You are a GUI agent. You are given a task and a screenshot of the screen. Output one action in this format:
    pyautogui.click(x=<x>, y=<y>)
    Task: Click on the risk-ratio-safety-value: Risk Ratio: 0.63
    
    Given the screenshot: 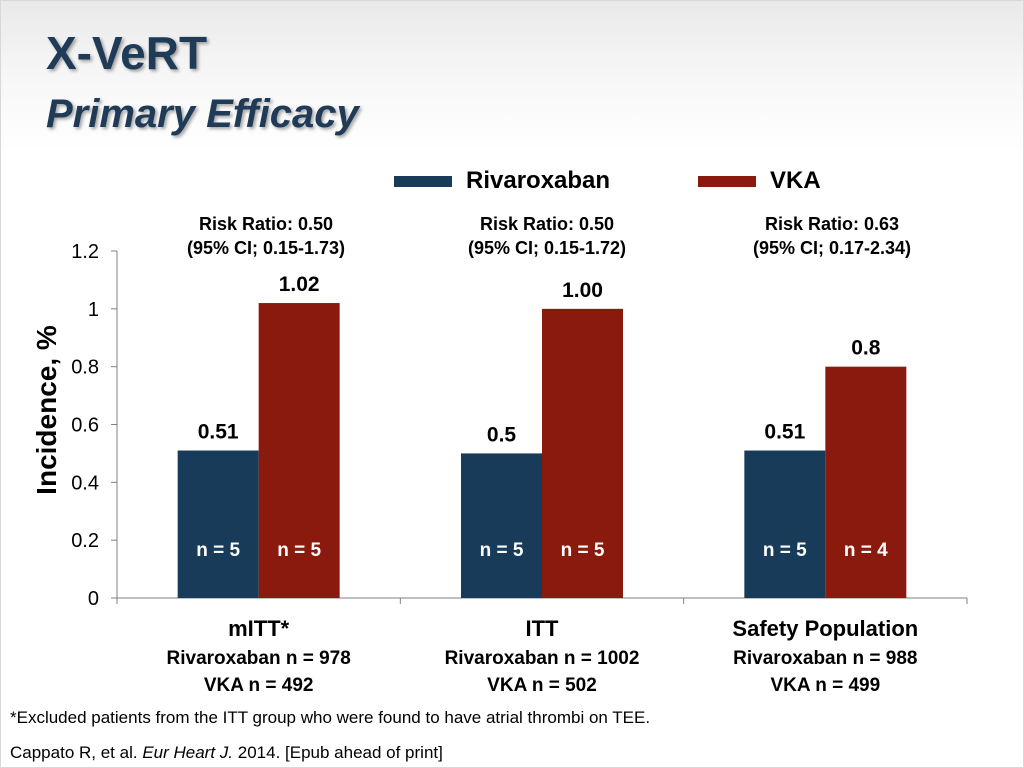 What is the action you would take?
    pyautogui.click(x=832, y=224)
    